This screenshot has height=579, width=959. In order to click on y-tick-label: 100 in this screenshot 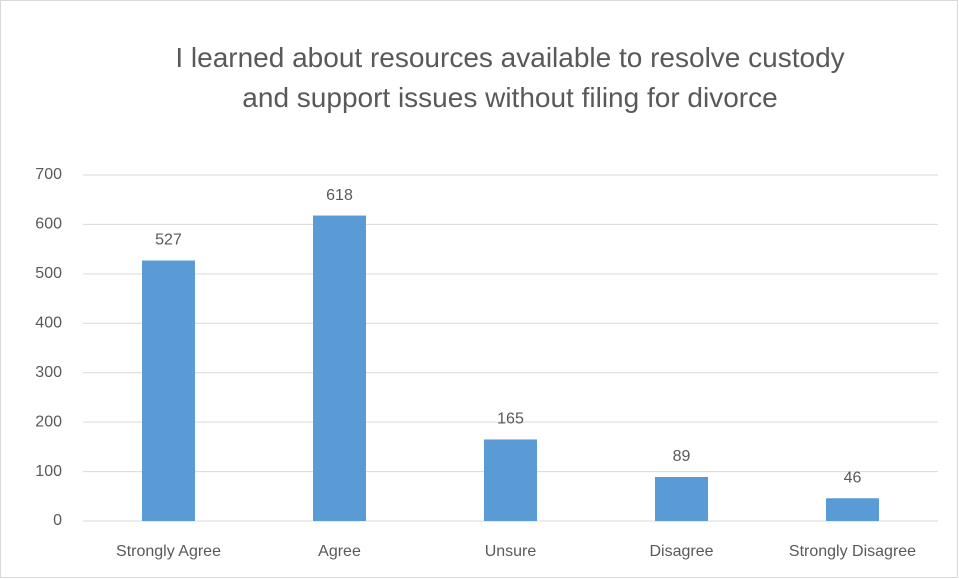, I will do `click(48, 471)`.